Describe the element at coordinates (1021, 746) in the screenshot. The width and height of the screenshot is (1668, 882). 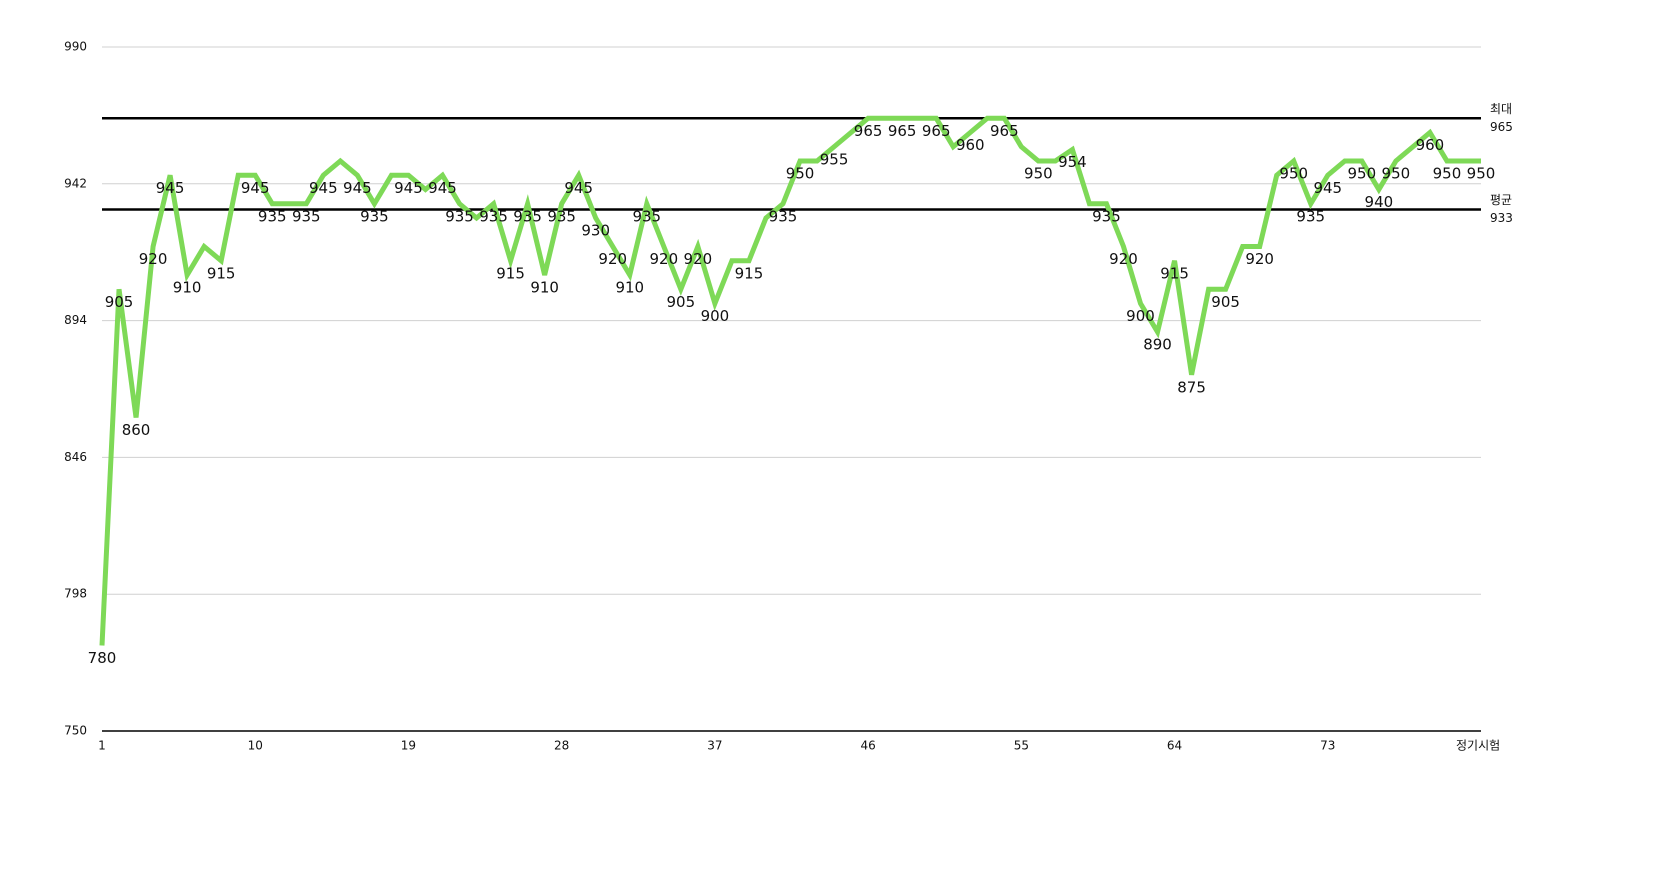
I see `x-tick-label: 55` at that location.